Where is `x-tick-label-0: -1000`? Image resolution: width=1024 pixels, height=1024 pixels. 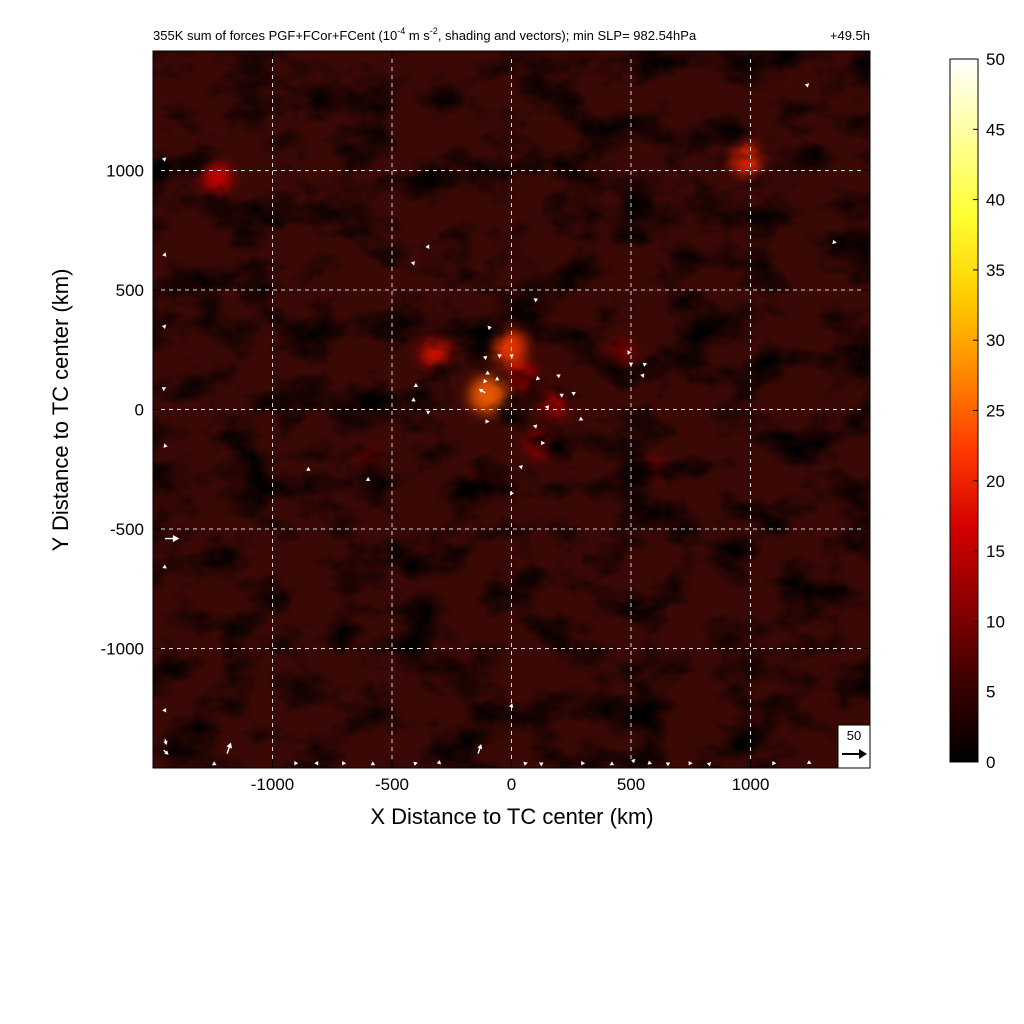
x-tick-label-0: -1000 is located at coordinates (272, 784).